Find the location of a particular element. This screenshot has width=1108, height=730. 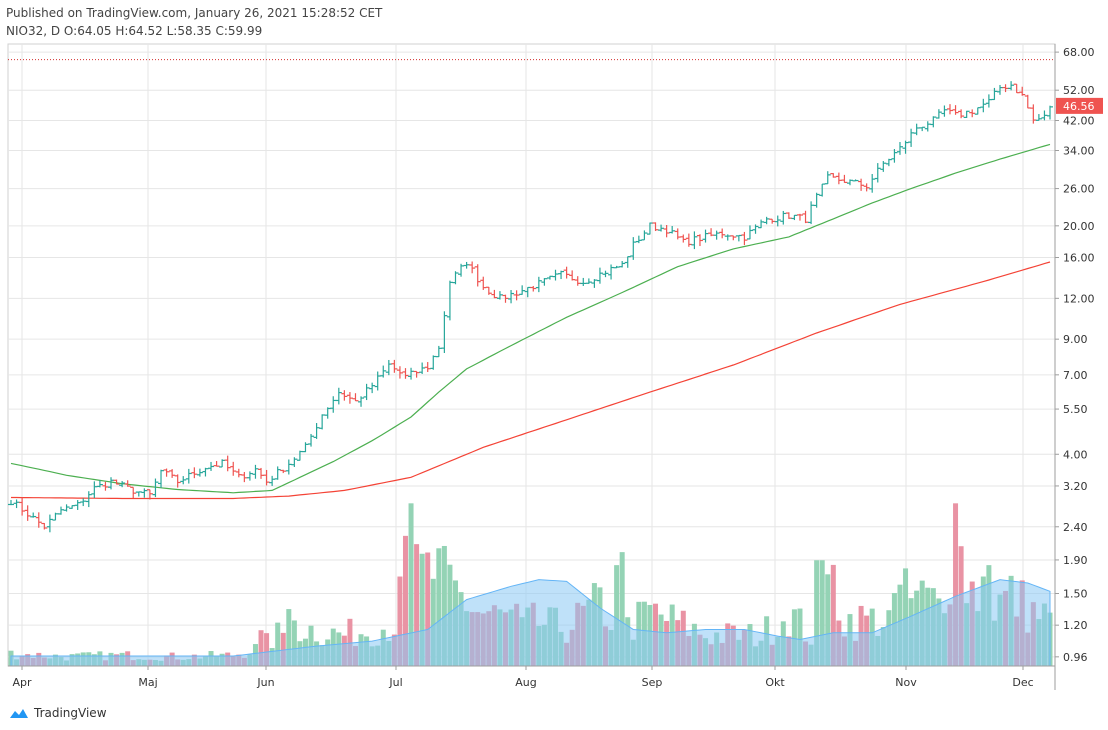

y-tick-label: 26.00 is located at coordinates (1079, 189).